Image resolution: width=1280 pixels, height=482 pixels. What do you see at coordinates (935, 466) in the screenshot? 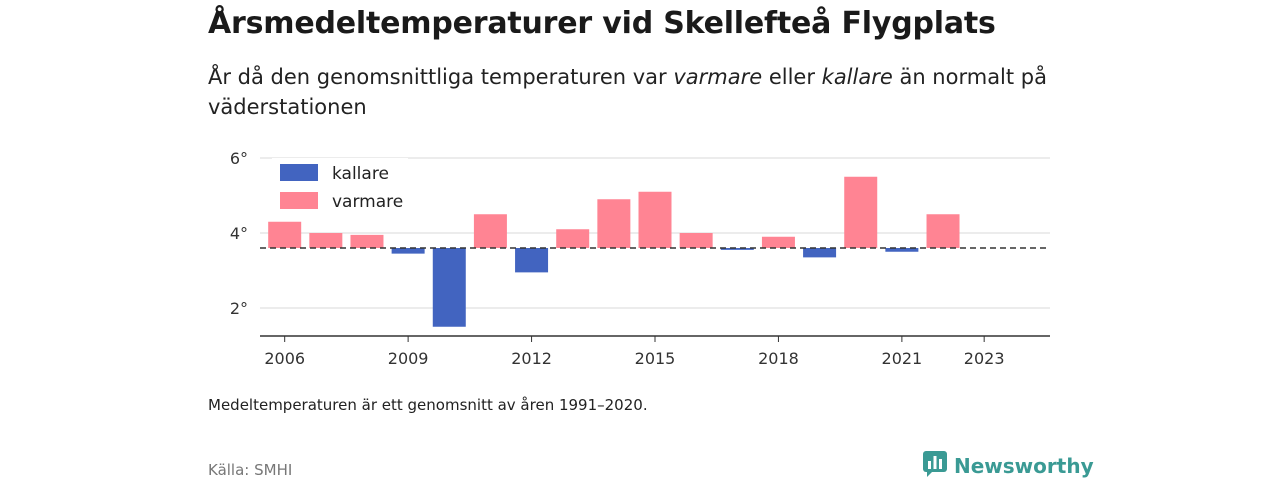
I see `newsworthy-logo-icon` at bounding box center [935, 466].